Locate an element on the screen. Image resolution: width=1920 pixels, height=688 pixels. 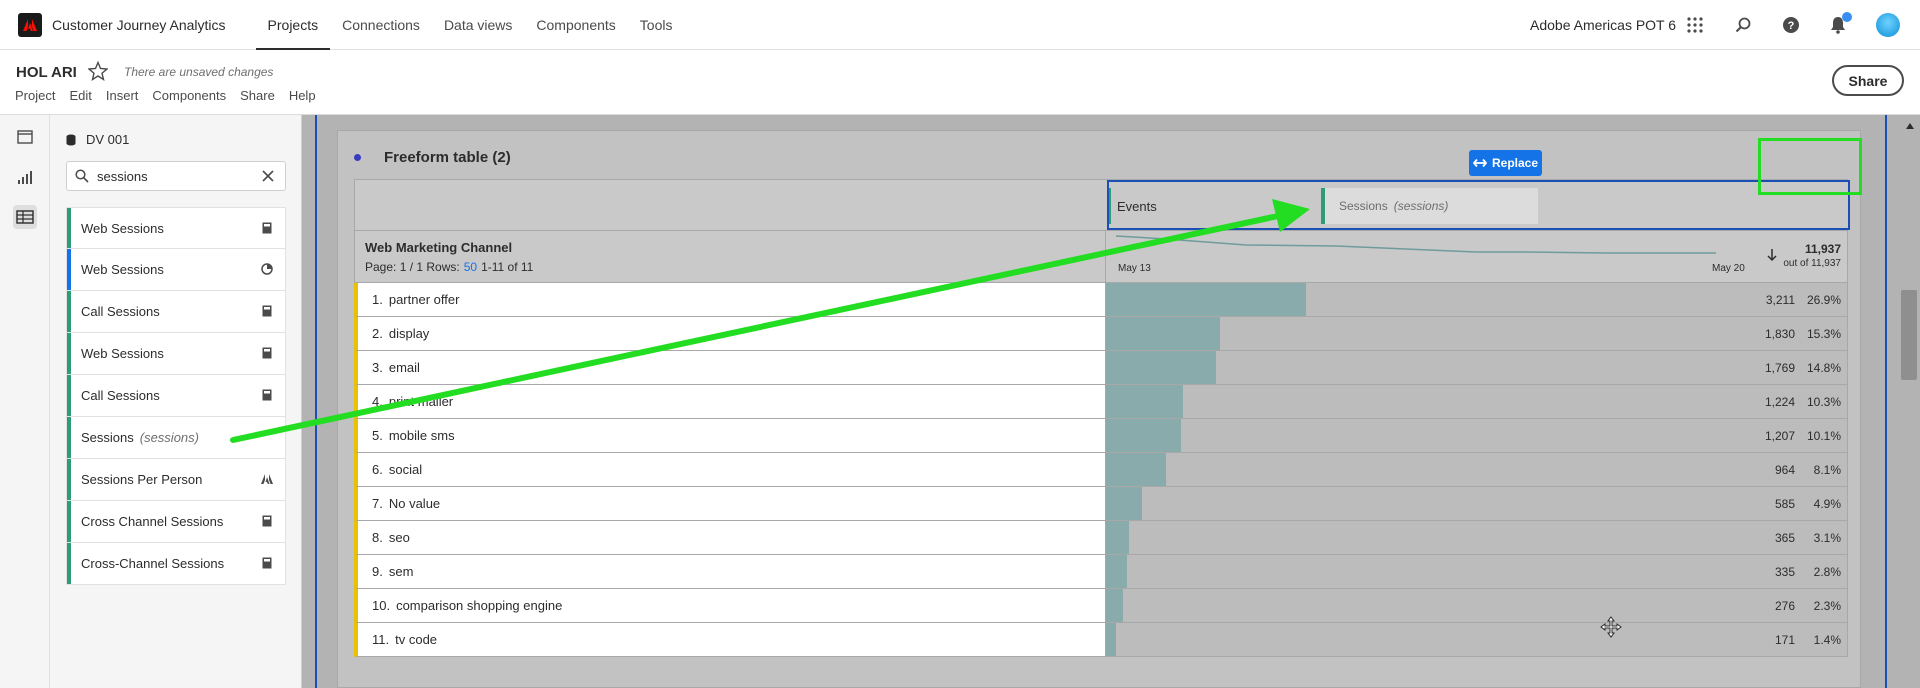
row-metric-cell: 1,769 14.8% is located at coordinates (1477, 368).